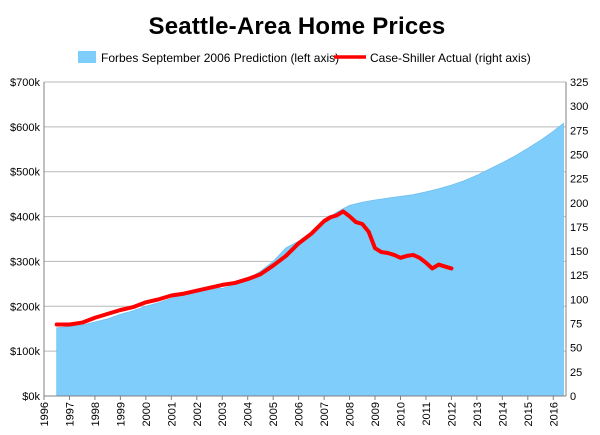 This screenshot has width=600, height=435. What do you see at coordinates (452, 414) in the screenshot?
I see `x-tick-label: 2012` at bounding box center [452, 414].